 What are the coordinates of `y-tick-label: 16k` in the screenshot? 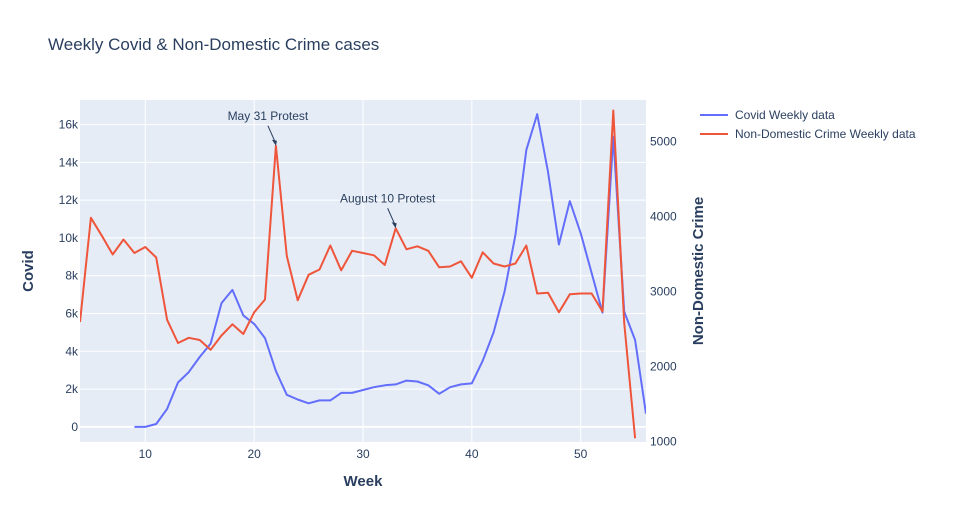 It's located at (69, 125).